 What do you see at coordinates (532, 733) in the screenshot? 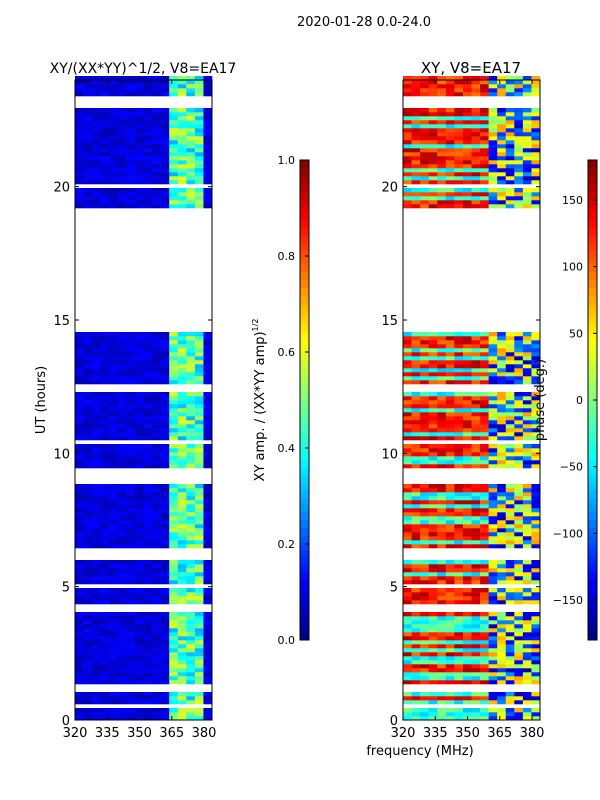
I see `x-tick-label: 380` at bounding box center [532, 733].